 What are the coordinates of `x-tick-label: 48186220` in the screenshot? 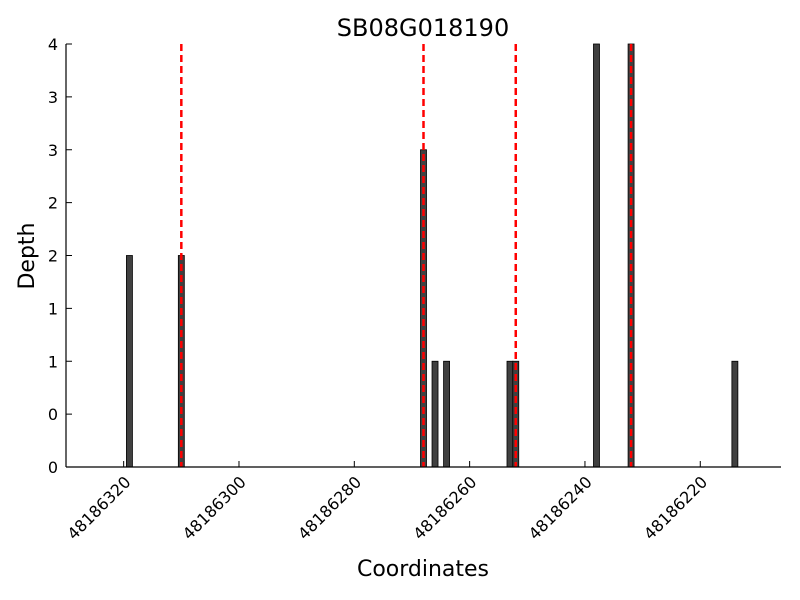 It's located at (675, 507).